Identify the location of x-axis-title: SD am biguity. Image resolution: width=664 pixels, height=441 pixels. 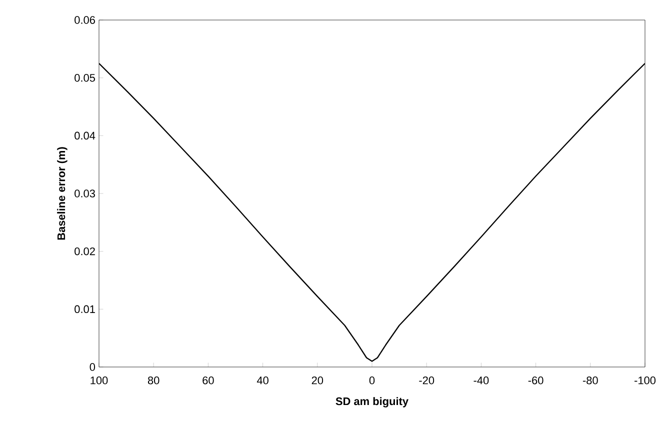
(372, 402).